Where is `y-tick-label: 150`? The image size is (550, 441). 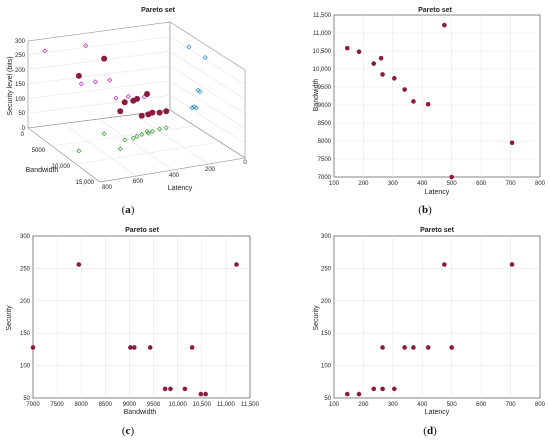
y-tick-label: 150 is located at coordinates (25, 334).